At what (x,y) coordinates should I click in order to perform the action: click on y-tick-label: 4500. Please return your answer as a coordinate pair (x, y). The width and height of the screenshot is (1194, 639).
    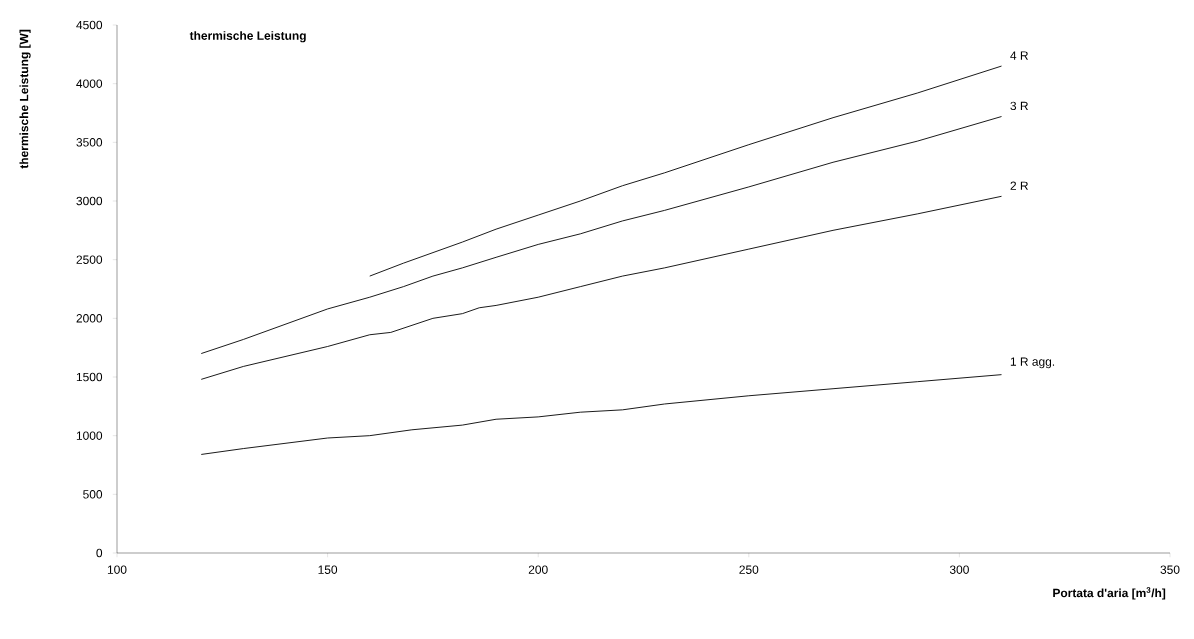
    Looking at the image, I should click on (89, 25).